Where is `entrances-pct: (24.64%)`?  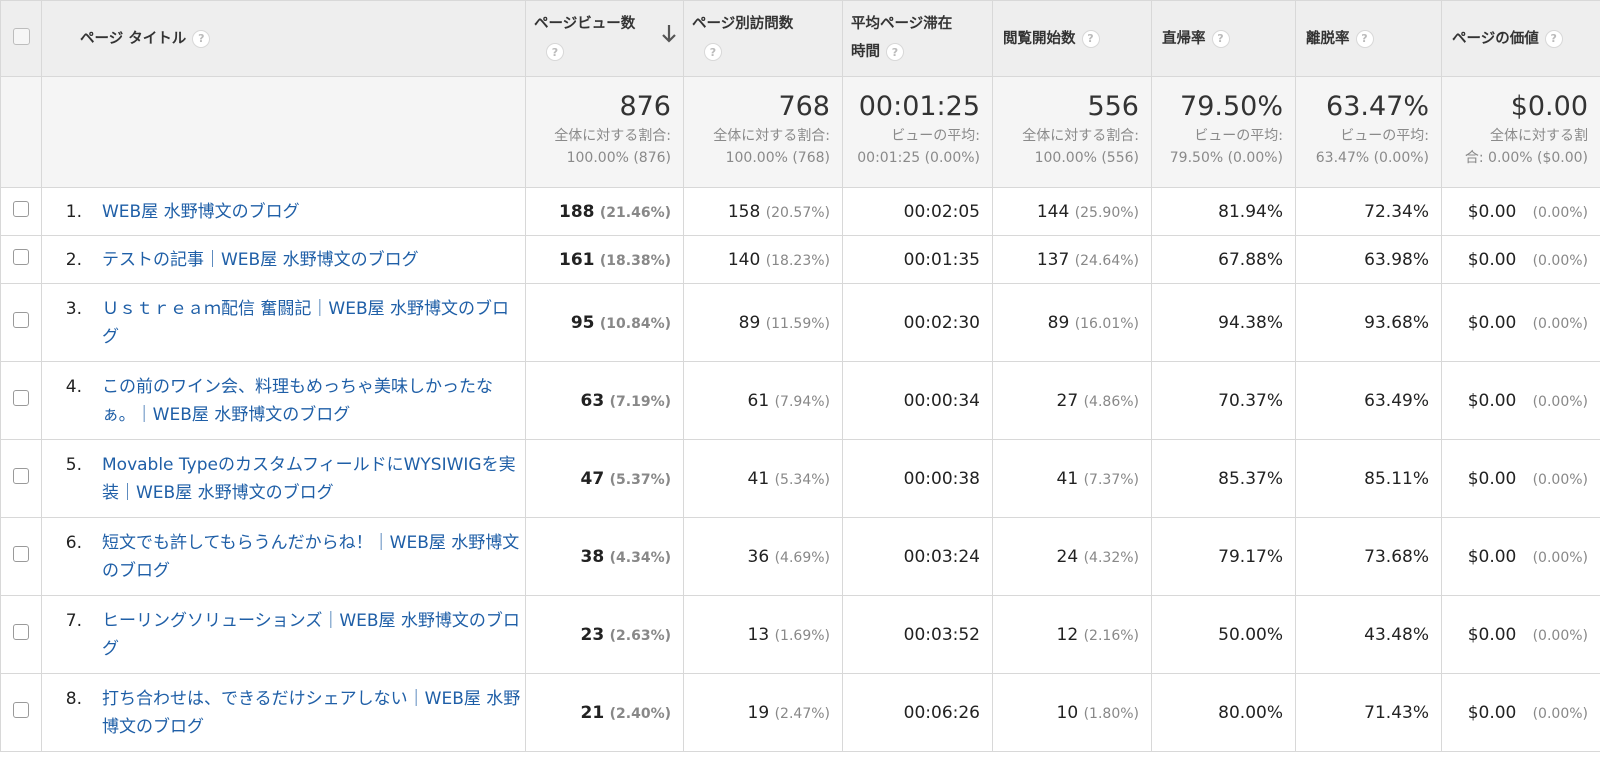
entrances-pct: (24.64%) is located at coordinates (1106, 260).